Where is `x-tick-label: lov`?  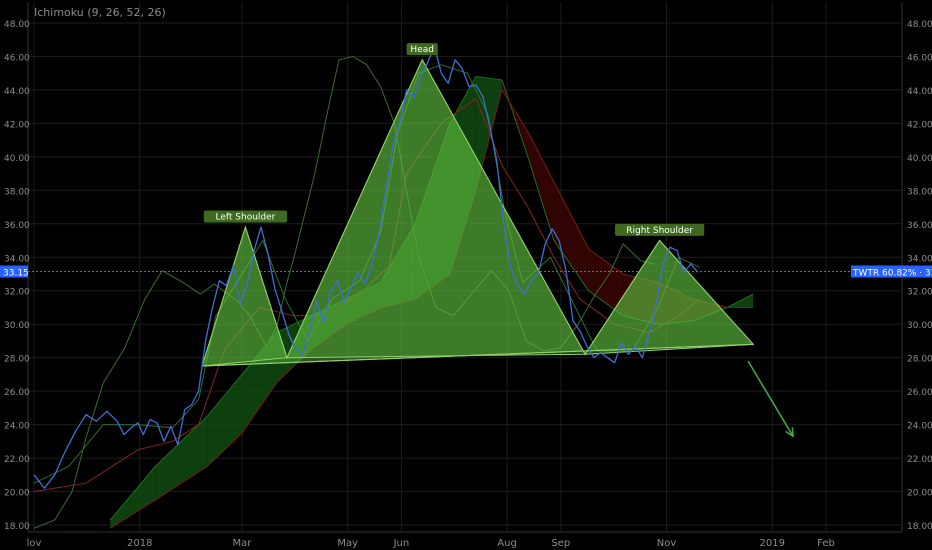 x-tick-label: lov is located at coordinates (34, 543).